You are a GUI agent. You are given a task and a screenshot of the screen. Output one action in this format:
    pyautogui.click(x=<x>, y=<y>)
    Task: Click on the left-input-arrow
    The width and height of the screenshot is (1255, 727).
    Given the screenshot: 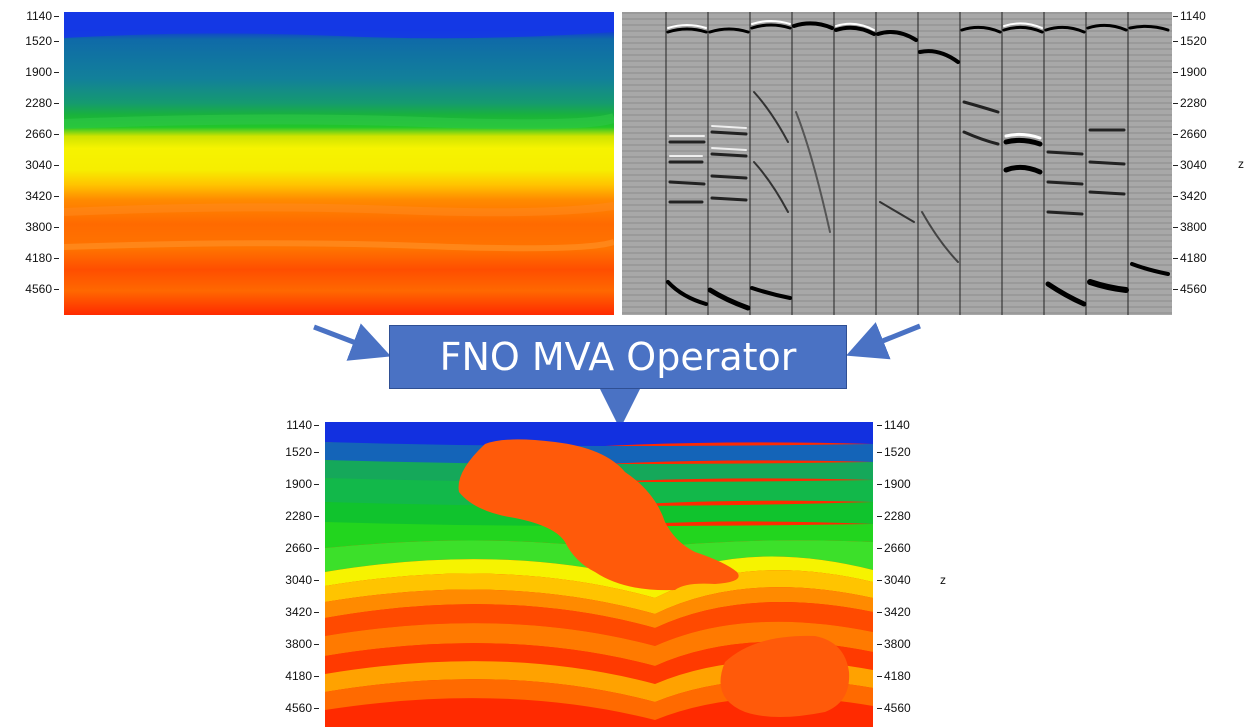 What is the action you would take?
    pyautogui.click(x=352, y=342)
    